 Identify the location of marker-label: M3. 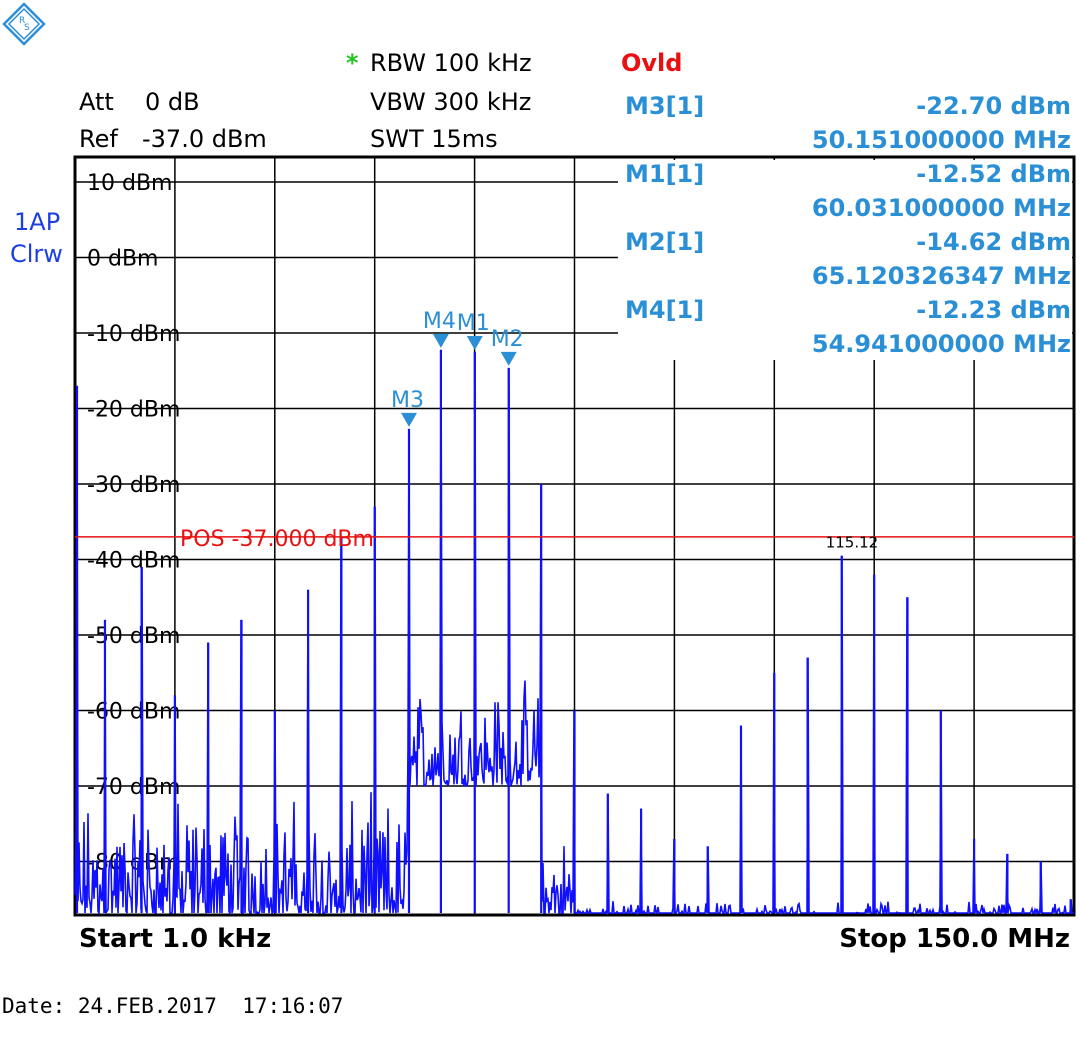
(407, 400).